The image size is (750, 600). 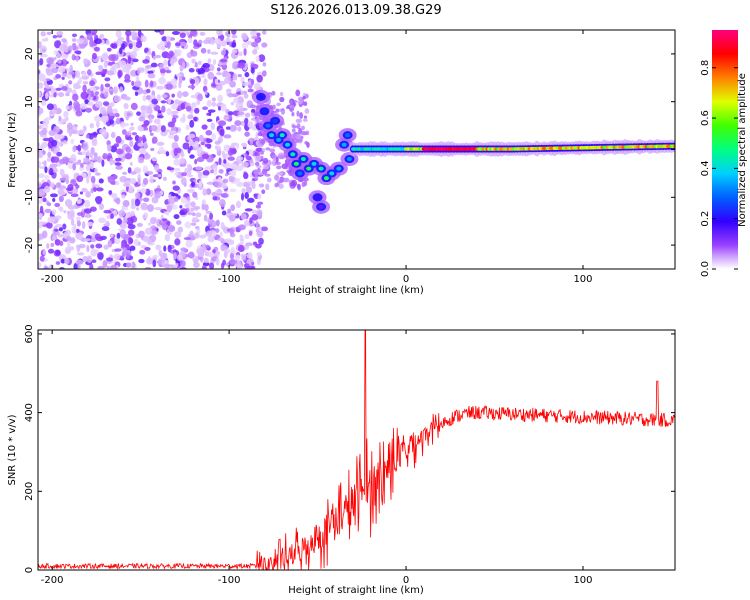 What do you see at coordinates (52, 580) in the screenshot?
I see `x-tick-label: -200` at bounding box center [52, 580].